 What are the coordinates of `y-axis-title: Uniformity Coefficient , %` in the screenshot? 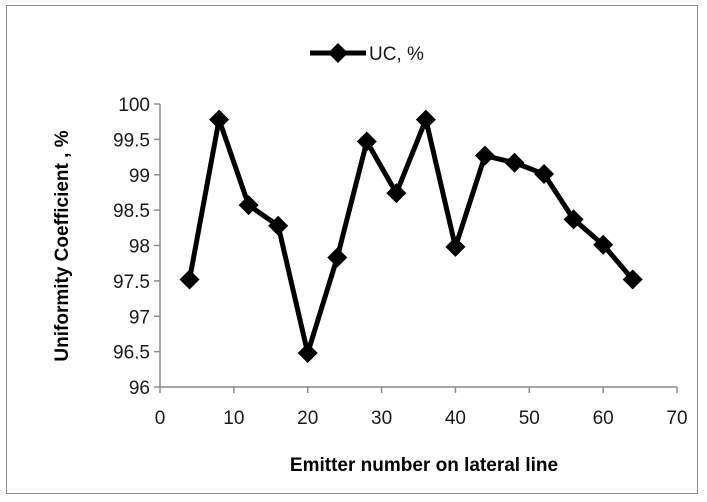 It's located at (62, 245).